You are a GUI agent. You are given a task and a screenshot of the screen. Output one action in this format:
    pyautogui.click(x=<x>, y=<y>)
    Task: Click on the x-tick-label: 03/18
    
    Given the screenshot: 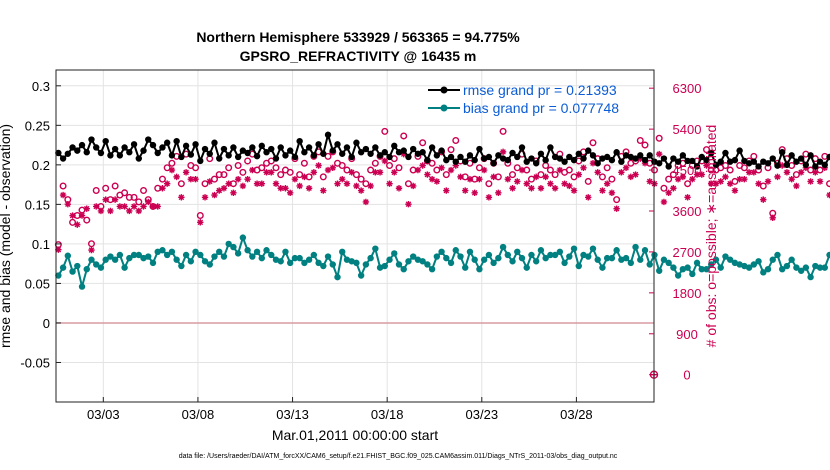 What is the action you would take?
    pyautogui.click(x=387, y=414)
    